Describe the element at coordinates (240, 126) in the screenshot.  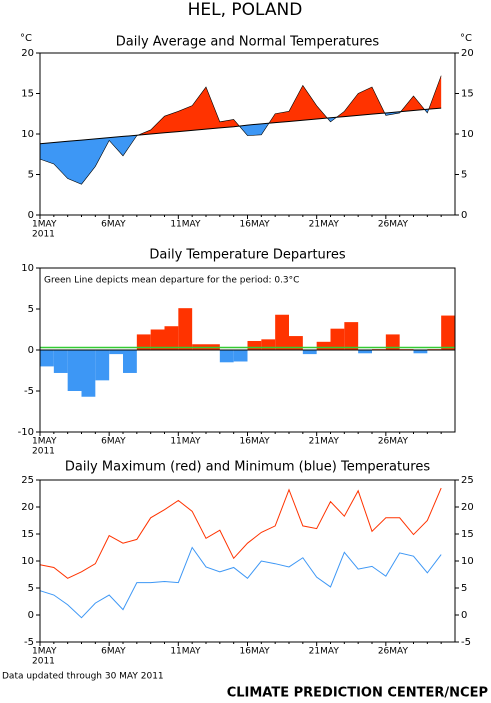
I see `normal-line` at that location.